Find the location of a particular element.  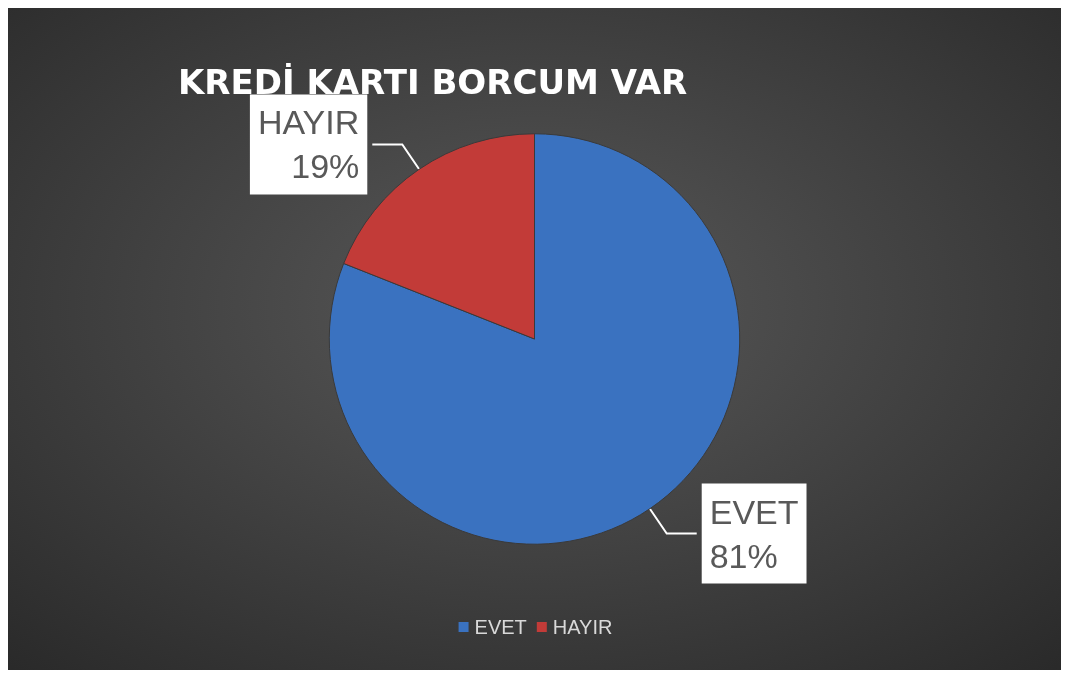

legend-label: HAYIR is located at coordinates (582, 627).